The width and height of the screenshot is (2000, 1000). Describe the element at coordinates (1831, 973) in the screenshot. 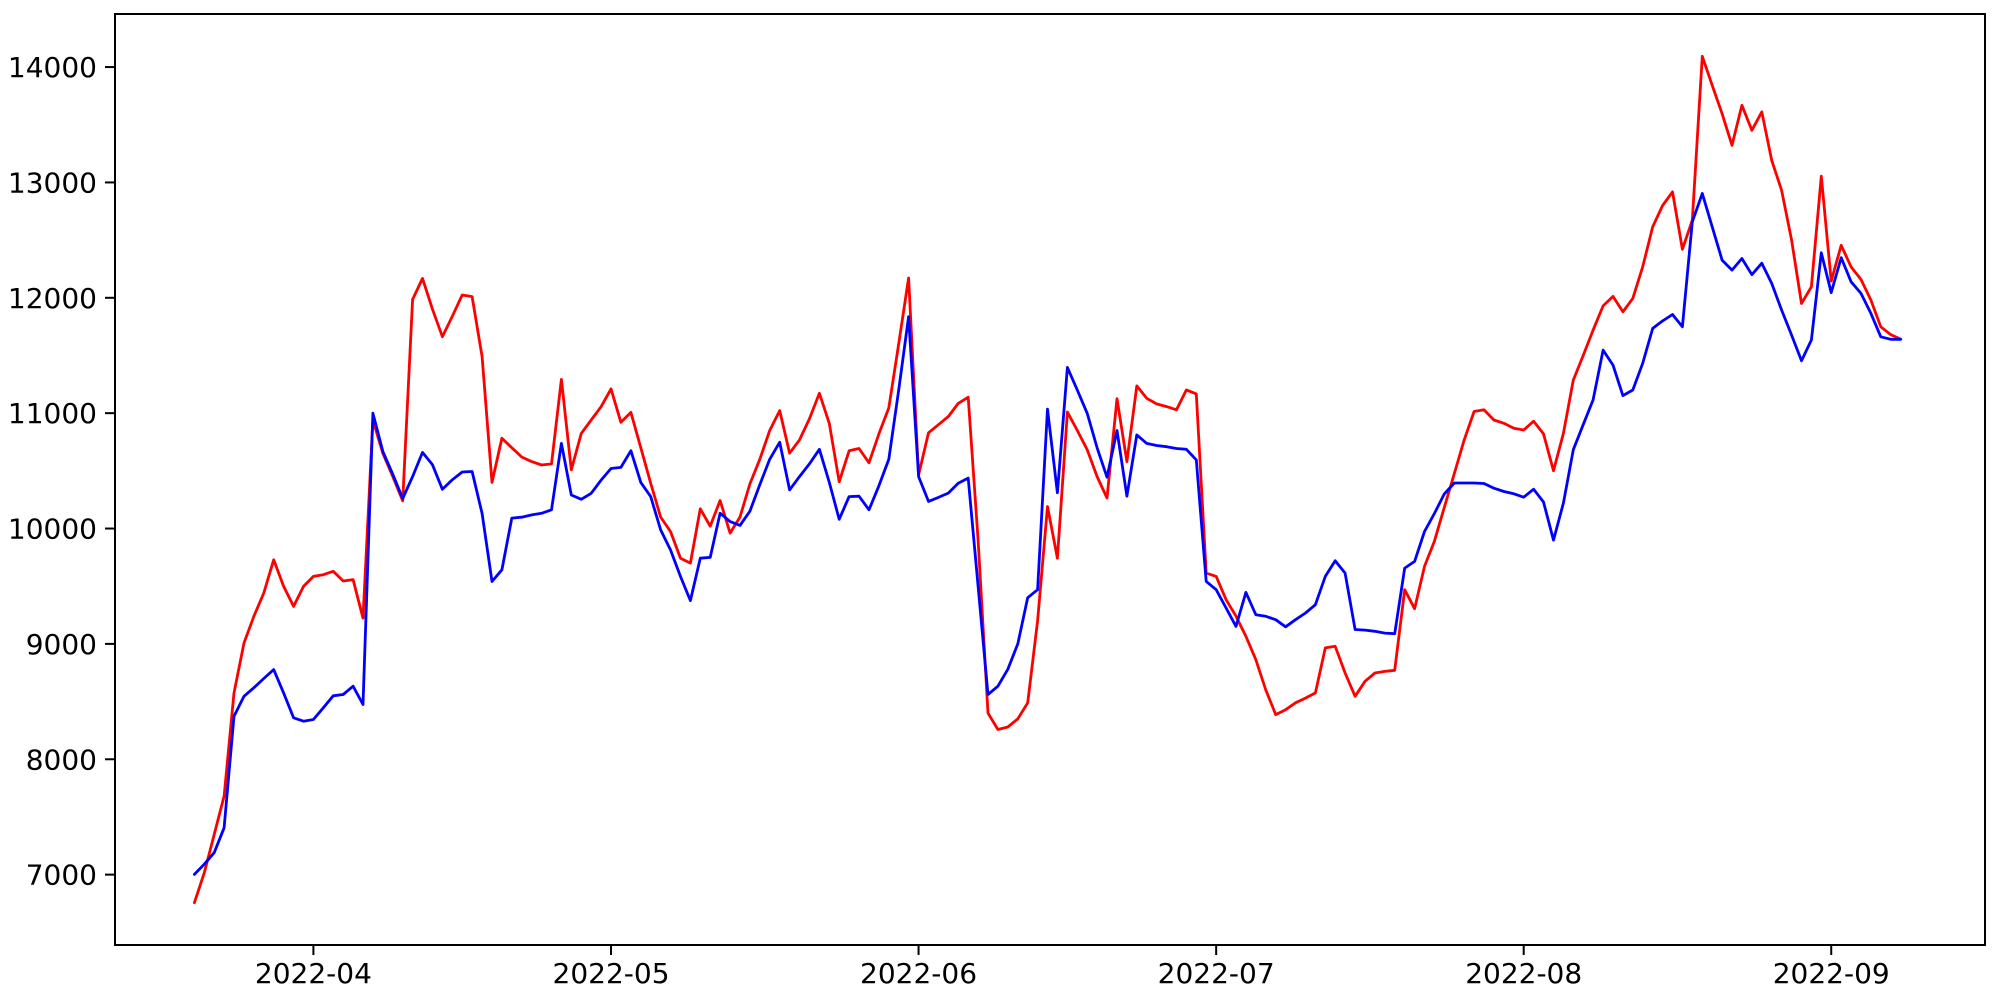

I see `x-axis-tick-label: 2022-09` at that location.